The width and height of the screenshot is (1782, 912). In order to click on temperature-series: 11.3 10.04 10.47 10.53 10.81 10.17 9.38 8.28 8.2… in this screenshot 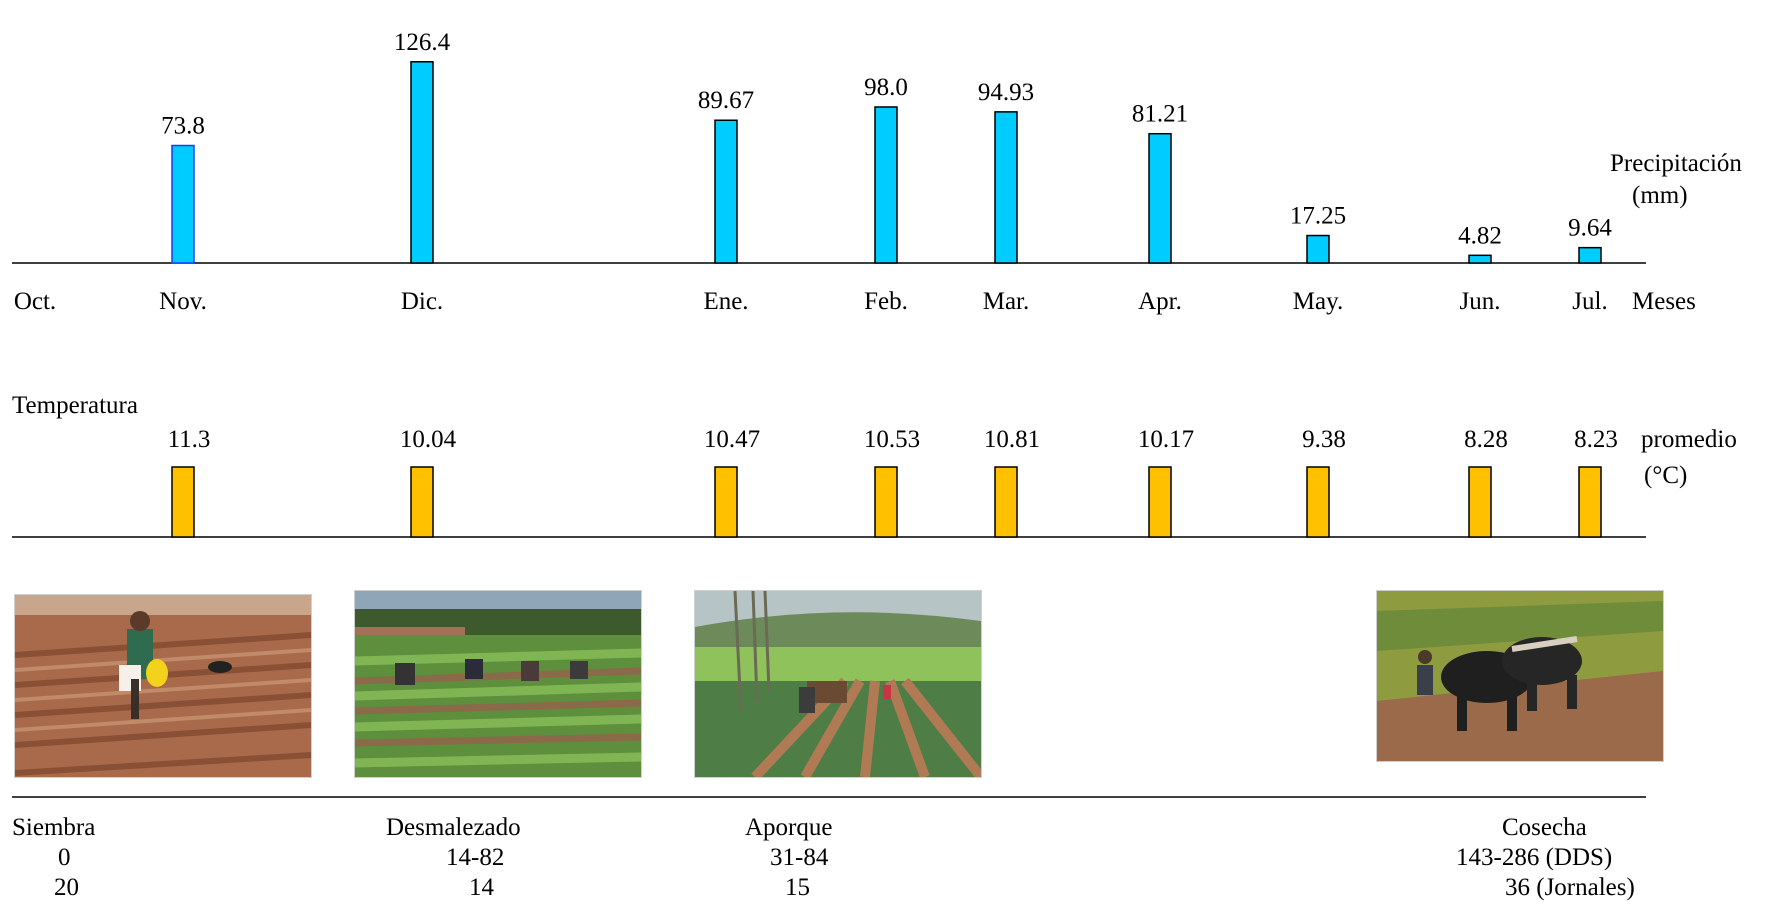, I will do `click(893, 482)`.